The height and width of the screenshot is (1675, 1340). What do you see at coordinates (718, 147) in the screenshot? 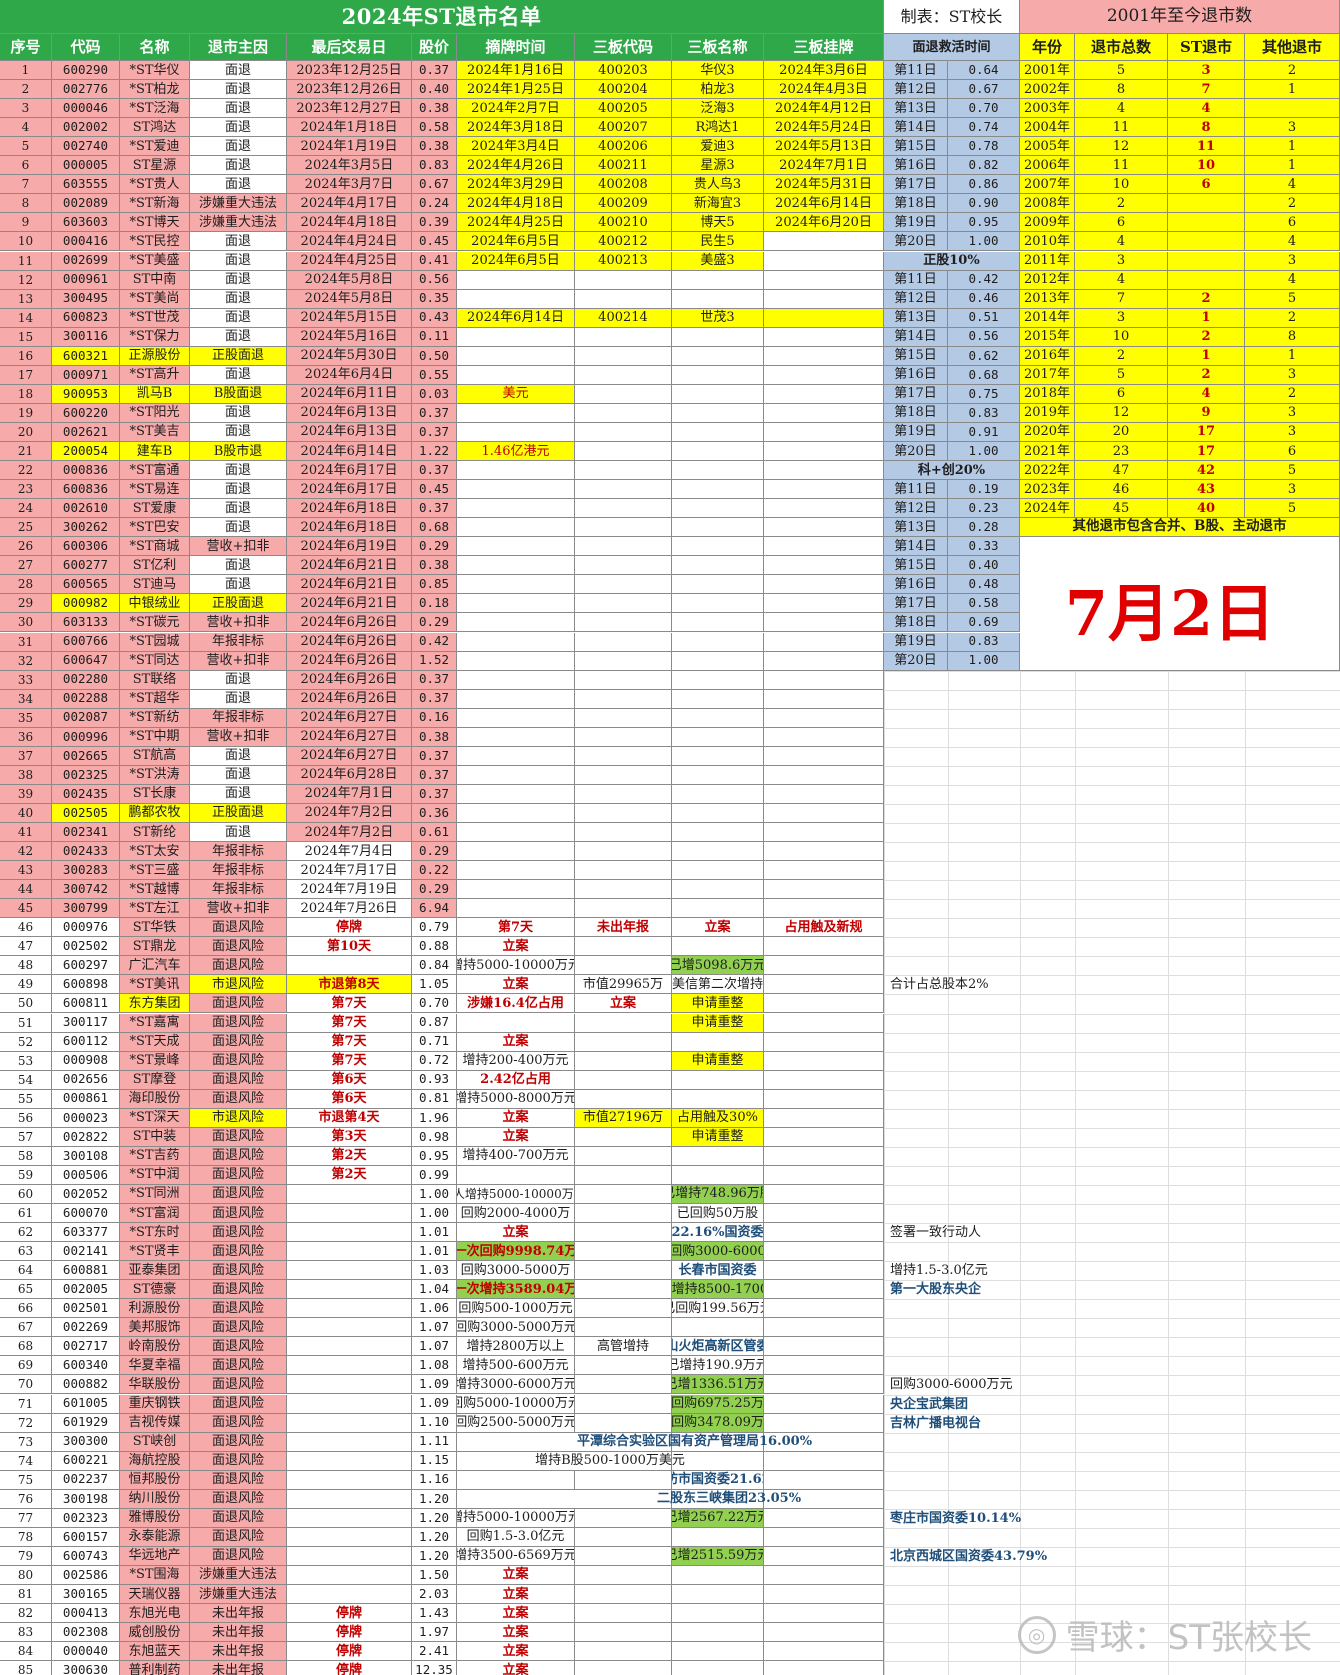
I see `table-cell-三板名称: 爱迪3` at bounding box center [718, 147].